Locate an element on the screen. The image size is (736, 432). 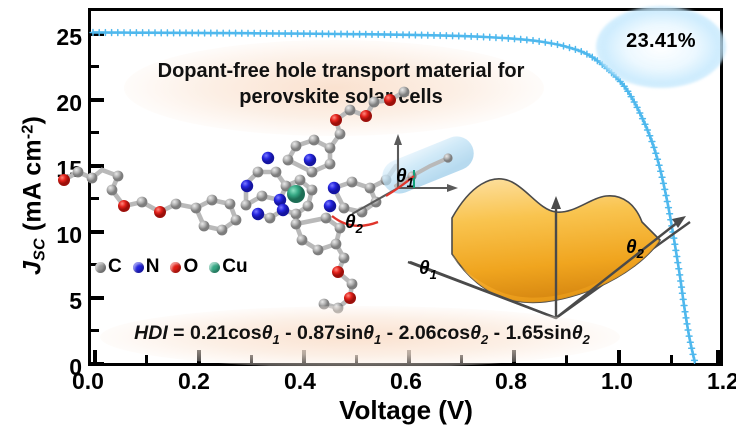
theta2-molecule-label: θ2 is located at coordinates (354, 224).